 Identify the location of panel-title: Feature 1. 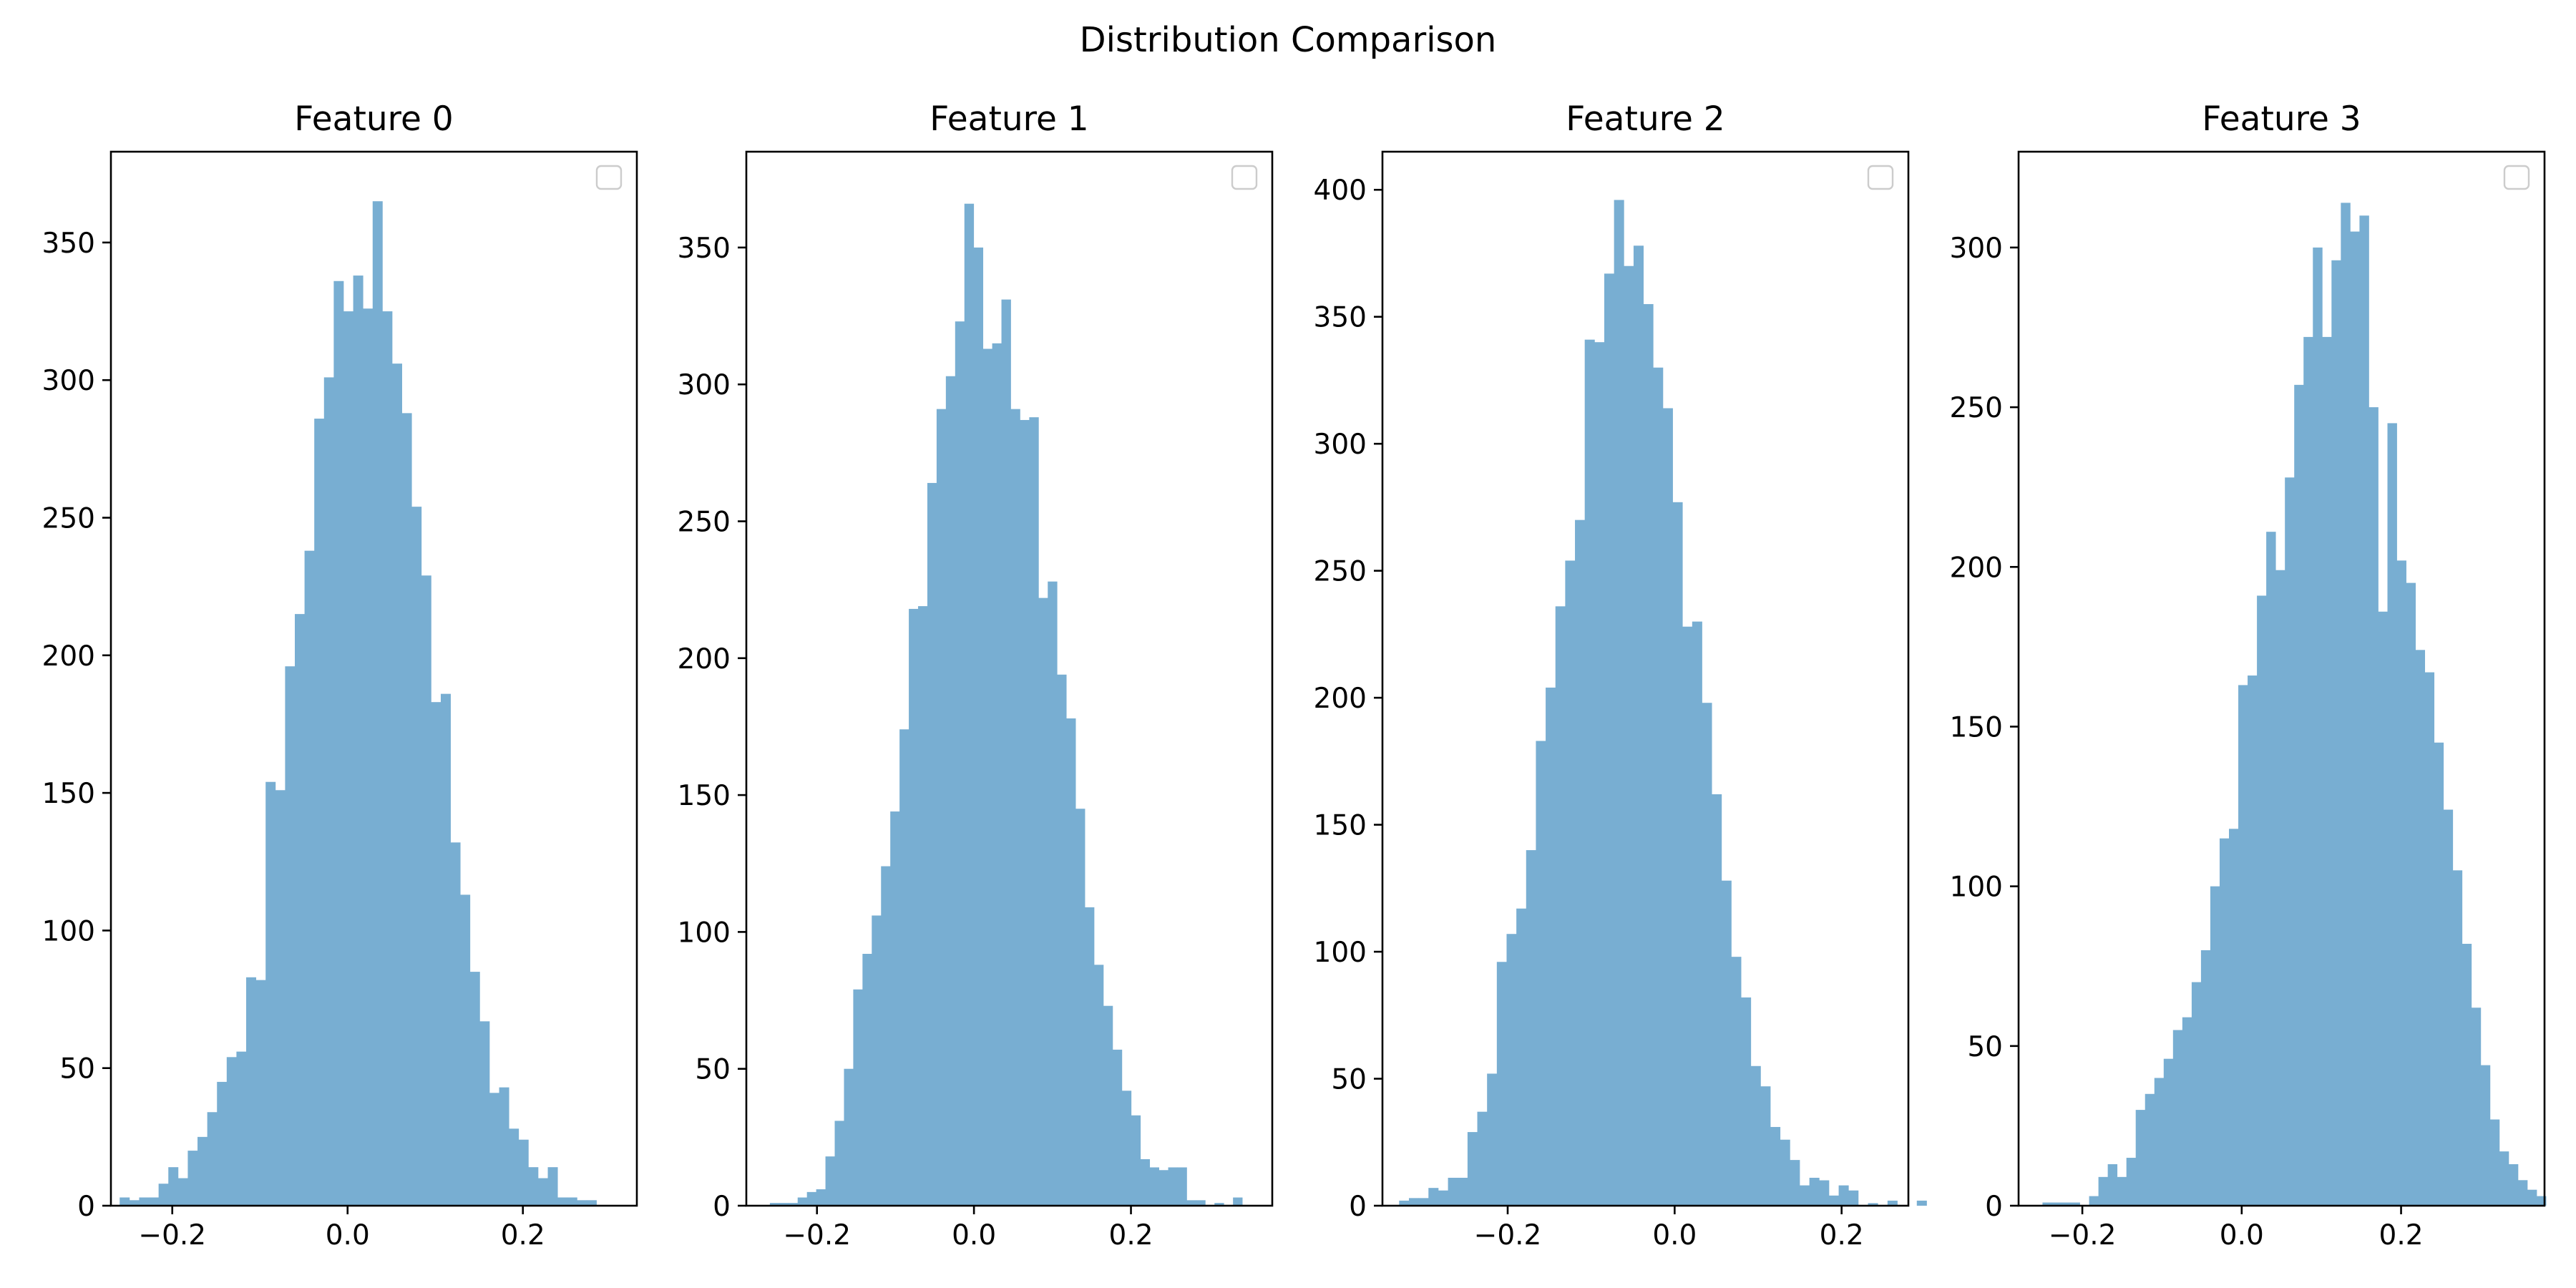
(1009, 119).